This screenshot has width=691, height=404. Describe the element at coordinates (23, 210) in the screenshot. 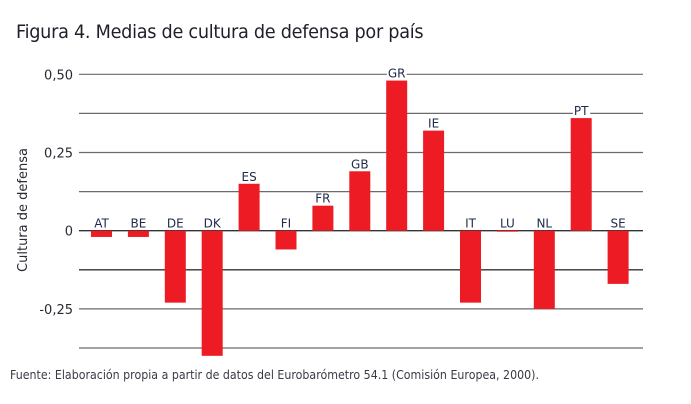

I see `y-axis-label: Cultura de defensa` at that location.